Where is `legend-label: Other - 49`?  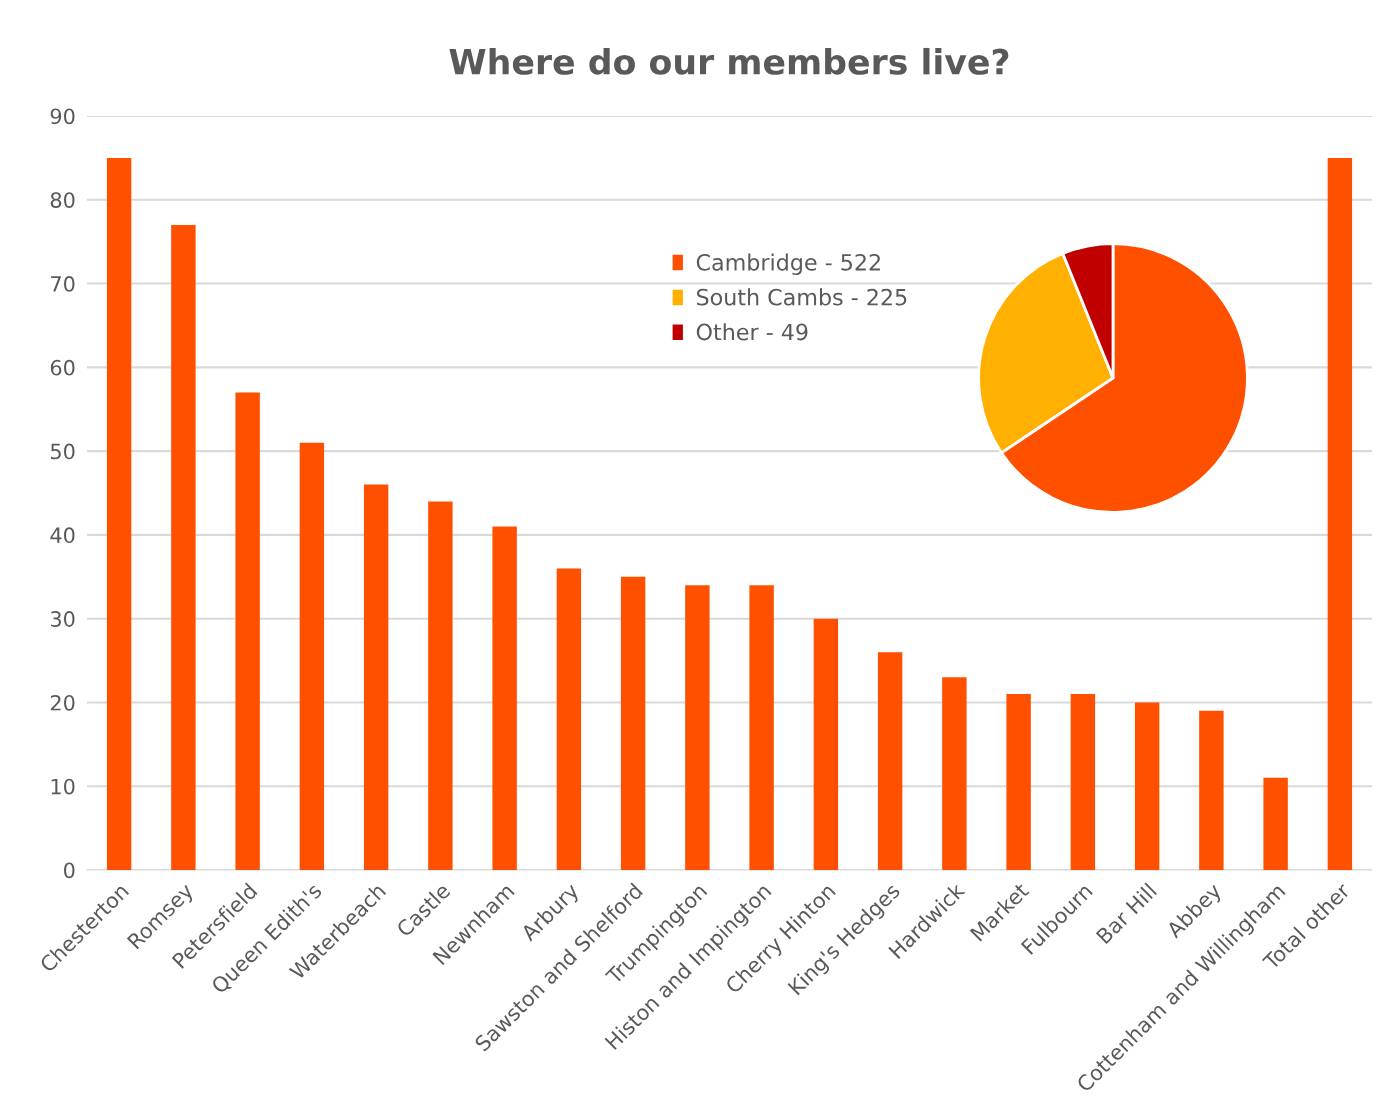 legend-label: Other - 49 is located at coordinates (752, 332).